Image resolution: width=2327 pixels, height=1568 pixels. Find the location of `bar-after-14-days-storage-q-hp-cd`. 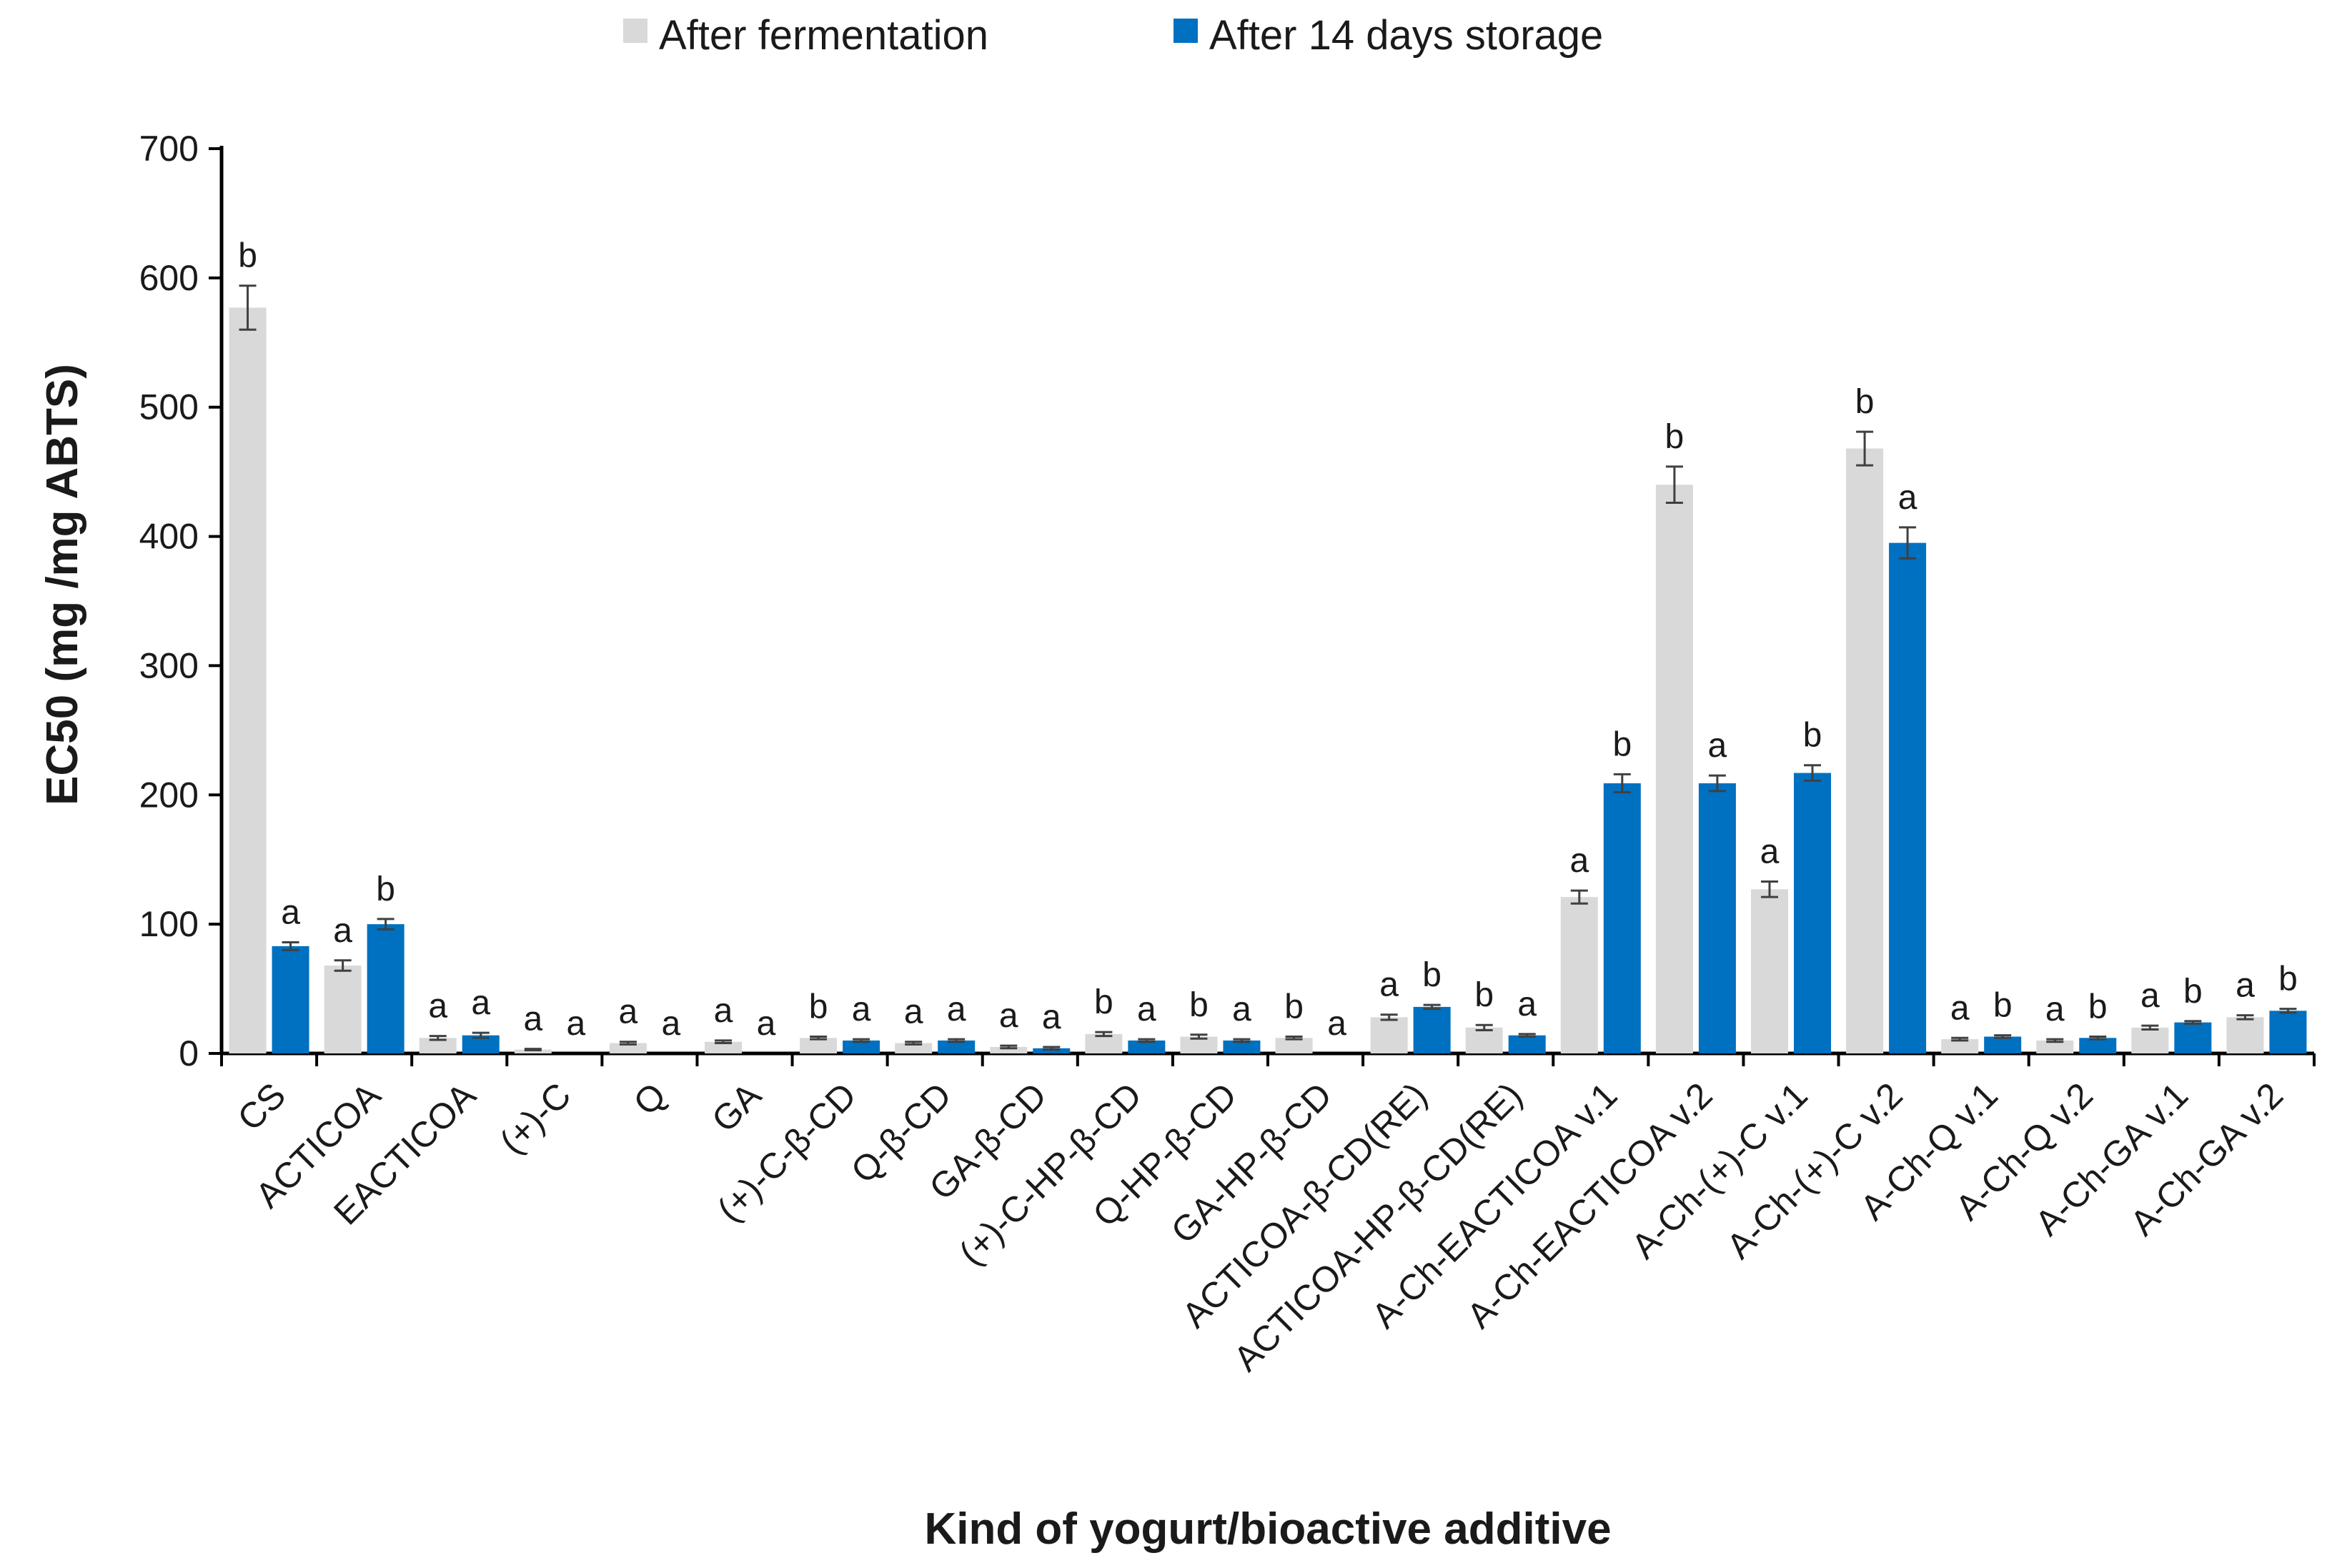

bar-after-14-days-storage-q-hp-cd is located at coordinates (1242, 1046).